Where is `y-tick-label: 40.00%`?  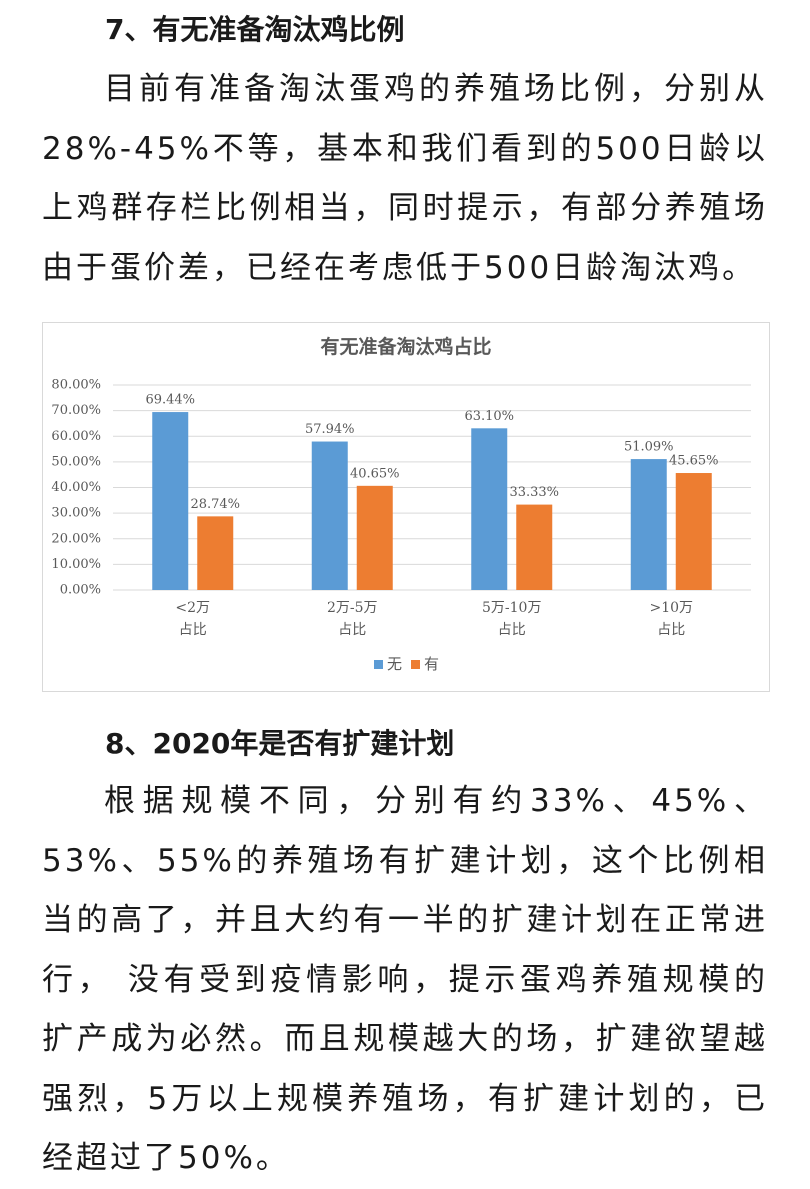 y-tick-label: 40.00% is located at coordinates (76, 487).